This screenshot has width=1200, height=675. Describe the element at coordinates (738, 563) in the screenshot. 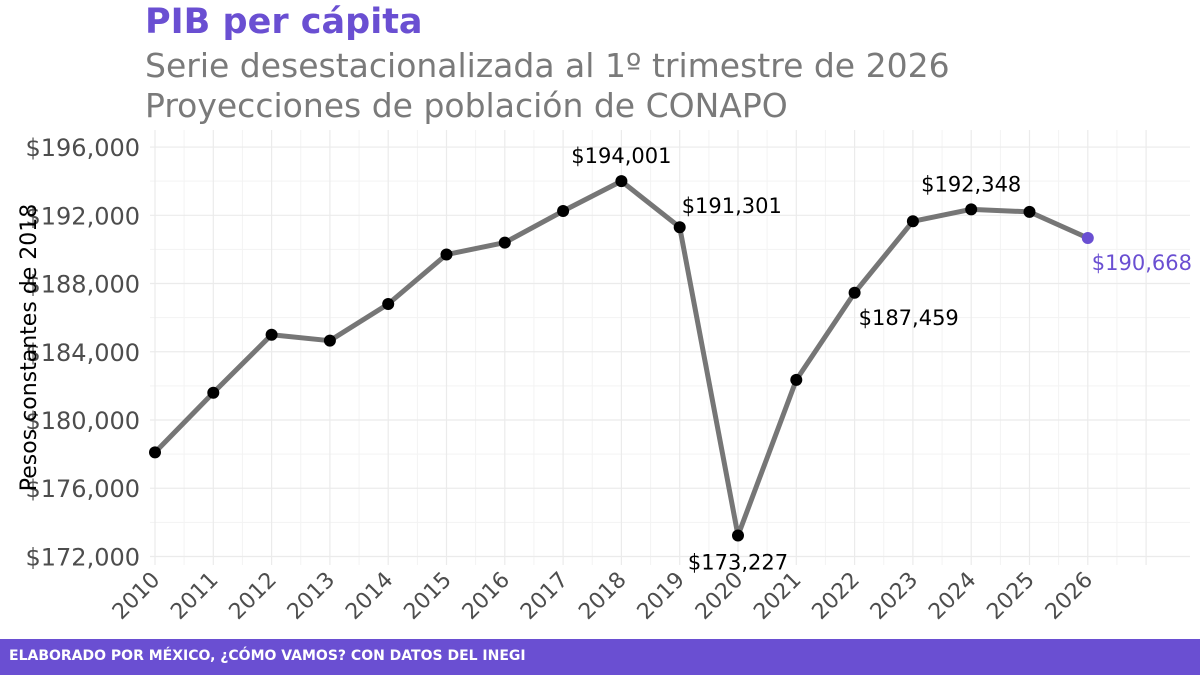

I see `data-label: $173,227` at that location.